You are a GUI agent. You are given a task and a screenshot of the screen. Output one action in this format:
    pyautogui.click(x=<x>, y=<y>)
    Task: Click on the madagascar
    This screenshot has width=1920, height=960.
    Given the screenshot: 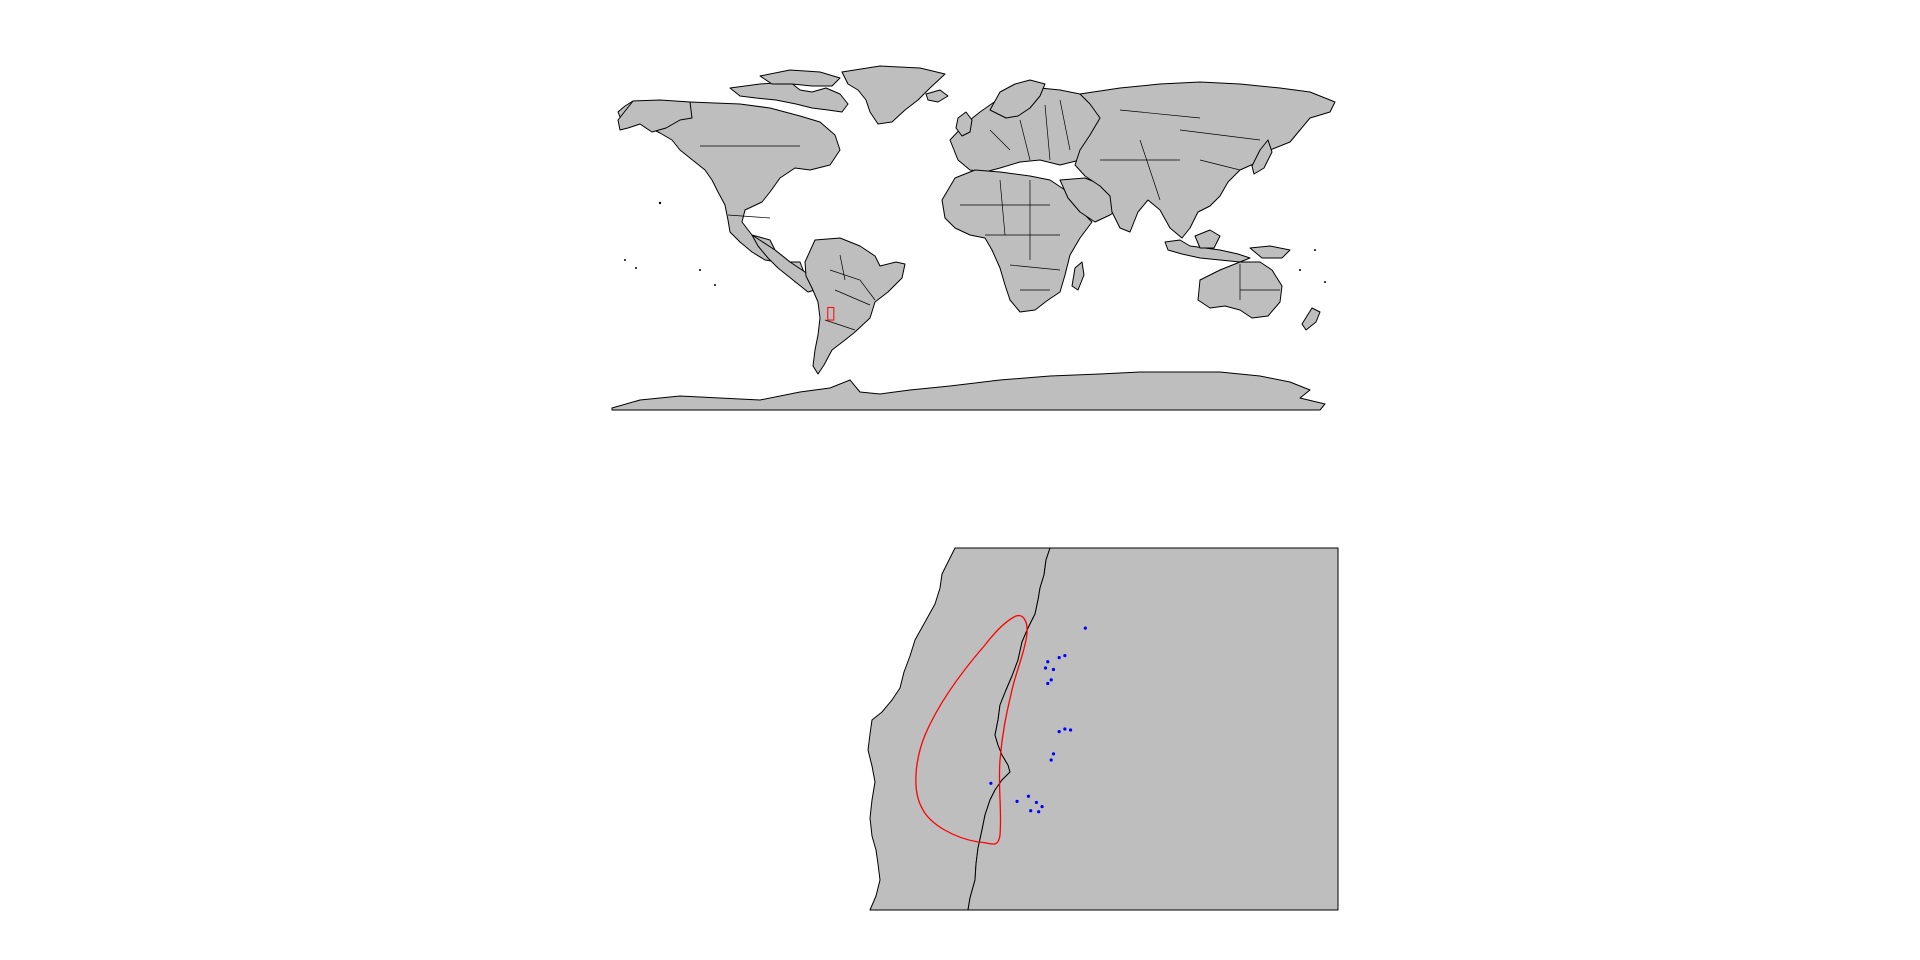 What is the action you would take?
    pyautogui.click(x=1078, y=276)
    